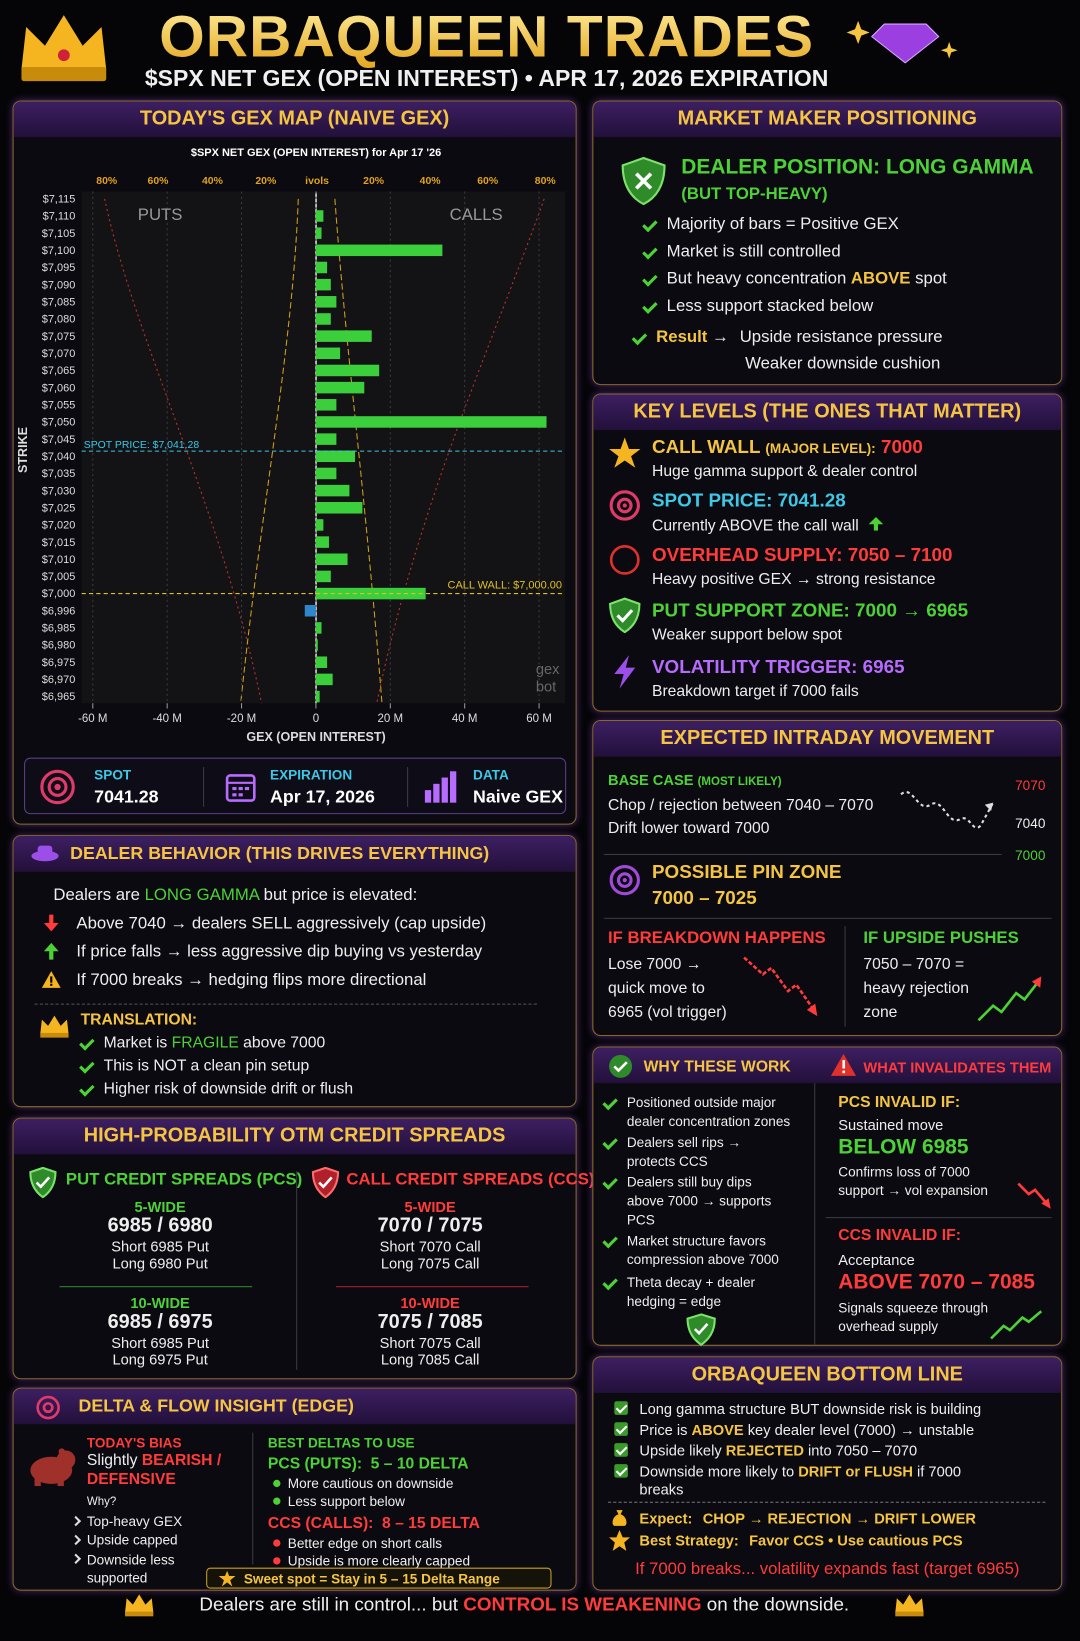 This screenshot has width=1080, height=1641. Describe the element at coordinates (706, 447) in the screenshot. I see `title: CALL WALL` at that location.